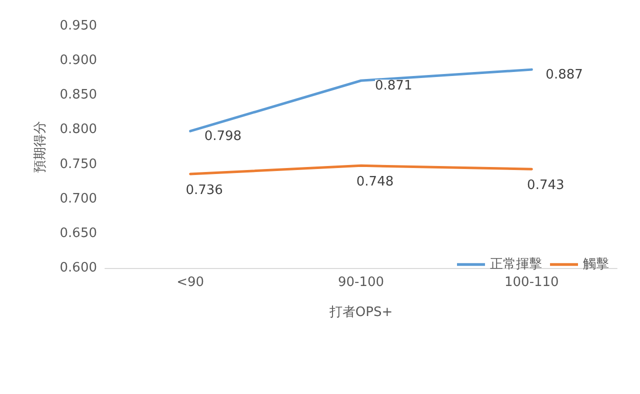 This screenshot has height=394, width=640. Describe the element at coordinates (360, 312) in the screenshot. I see `x-axis-title: 打者OPS+` at that location.